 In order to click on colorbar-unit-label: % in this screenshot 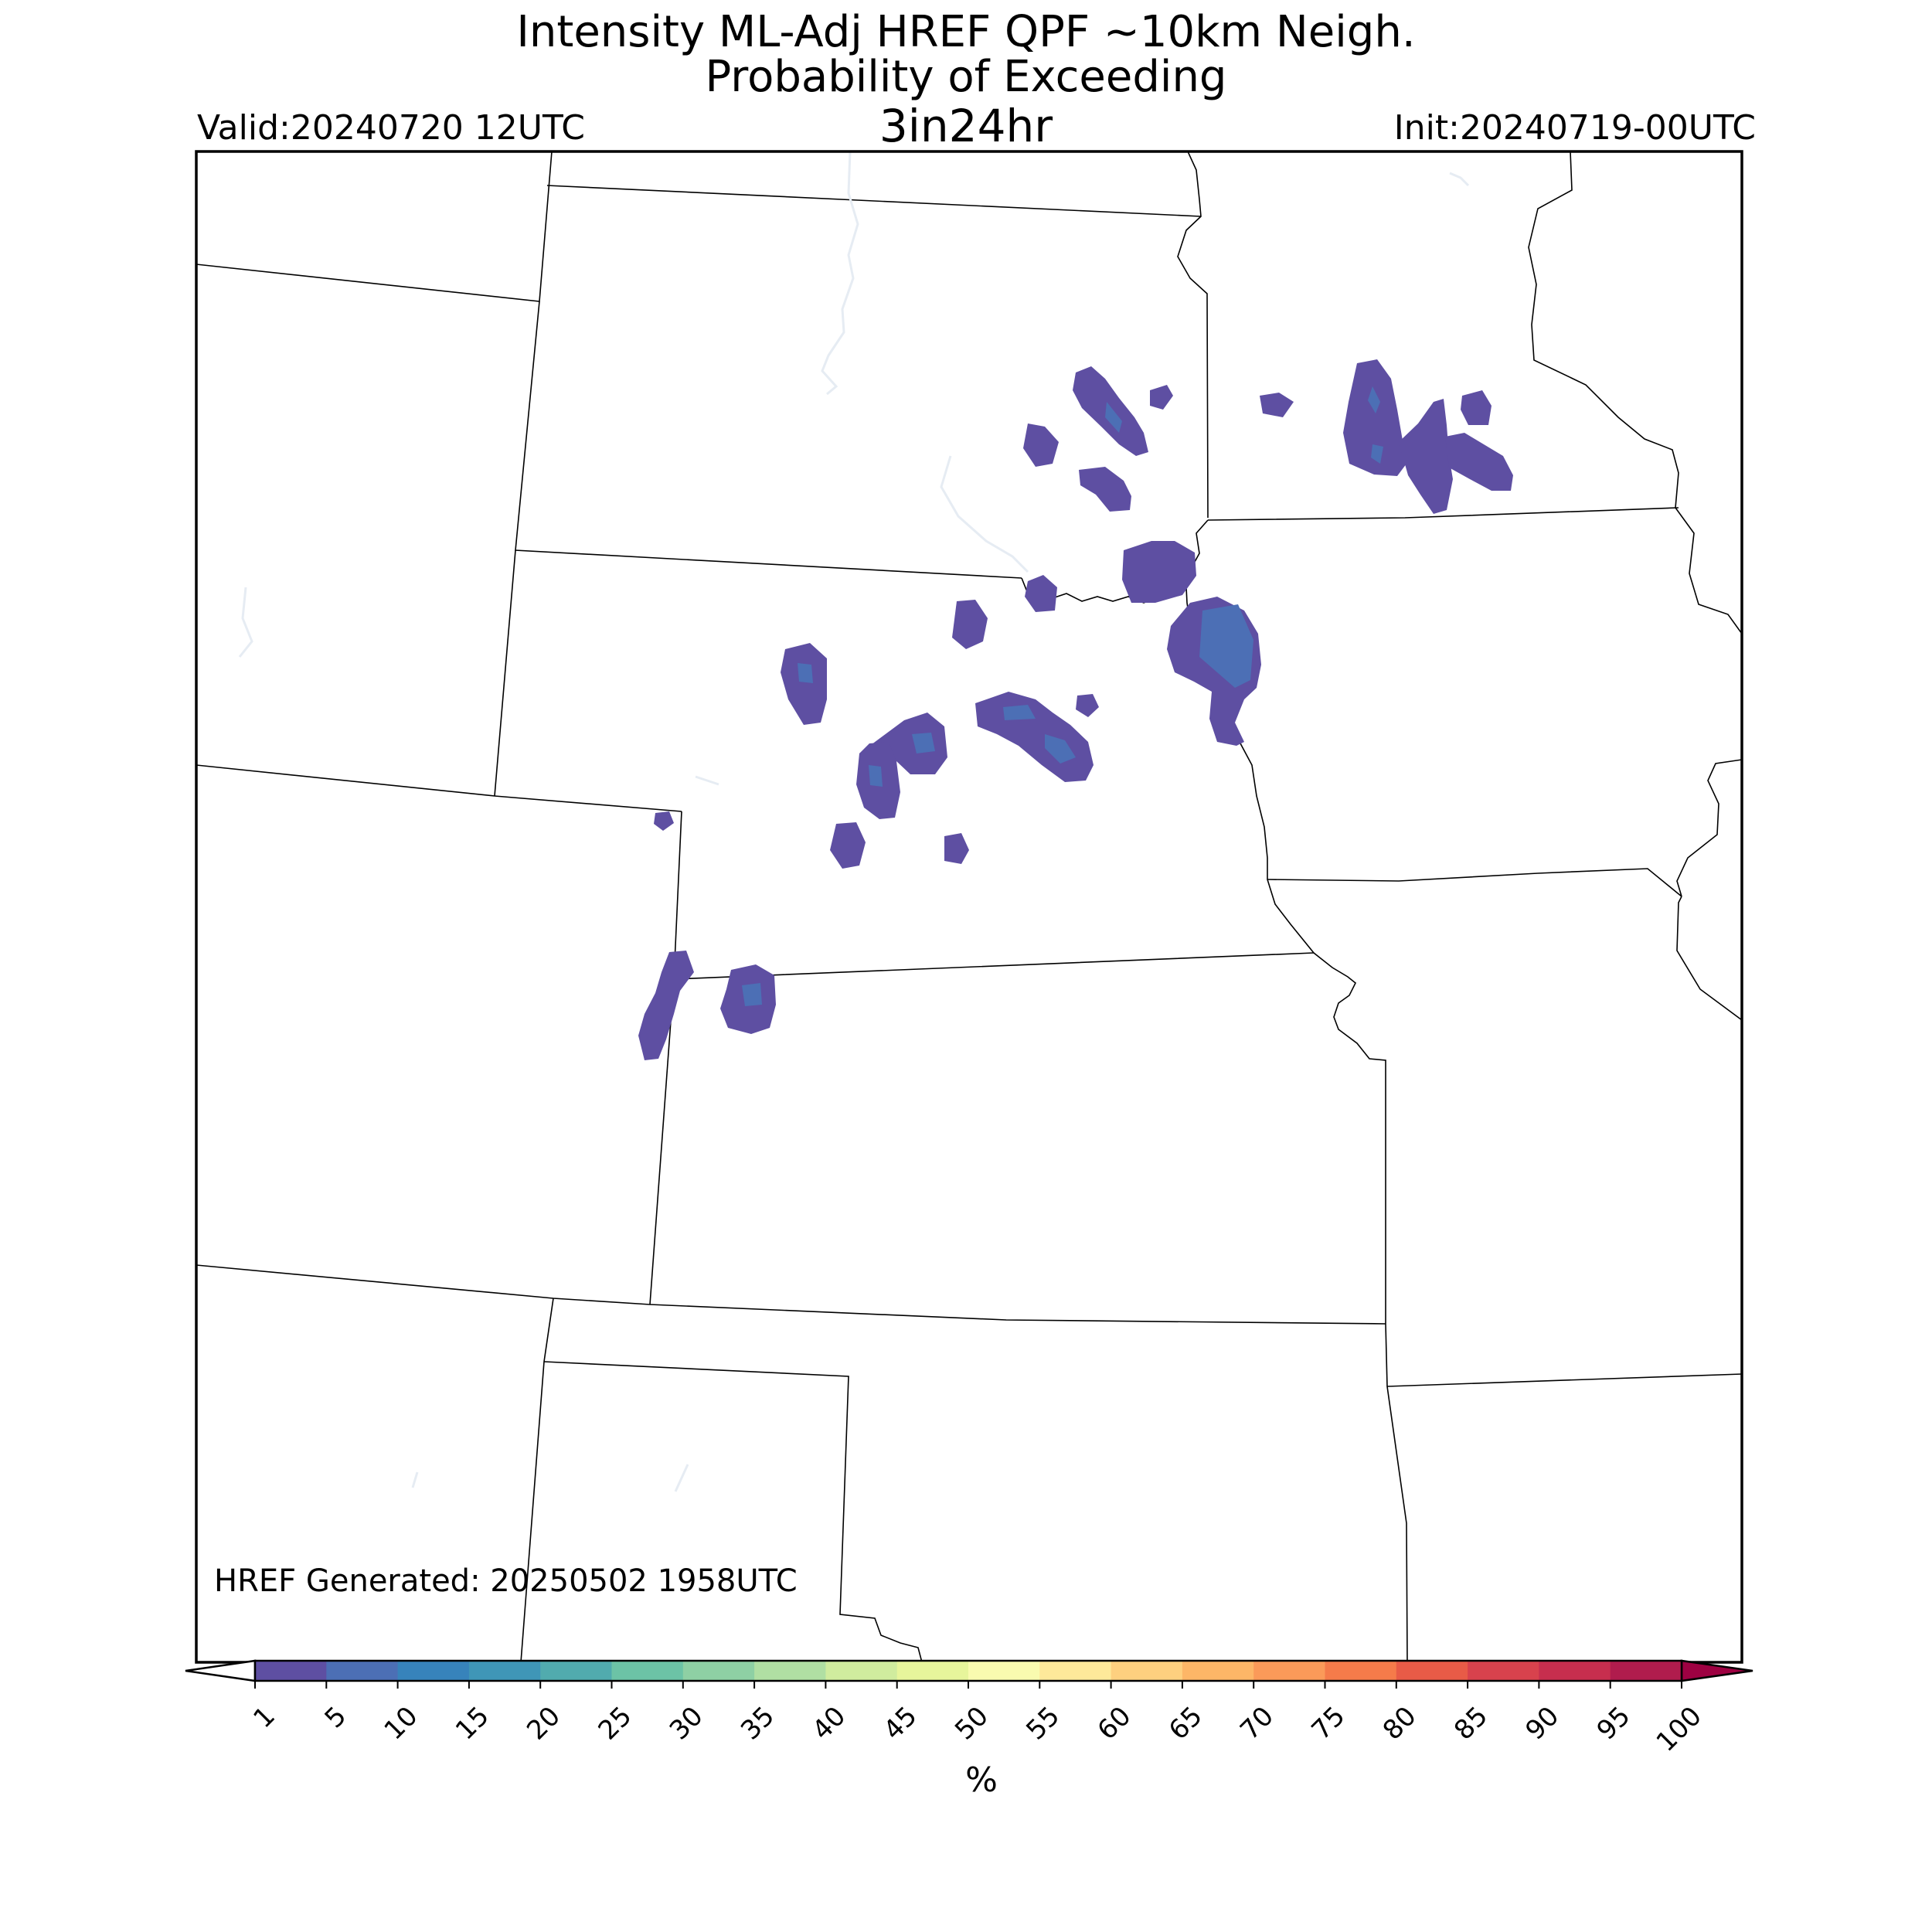, I will do `click(982, 1780)`.